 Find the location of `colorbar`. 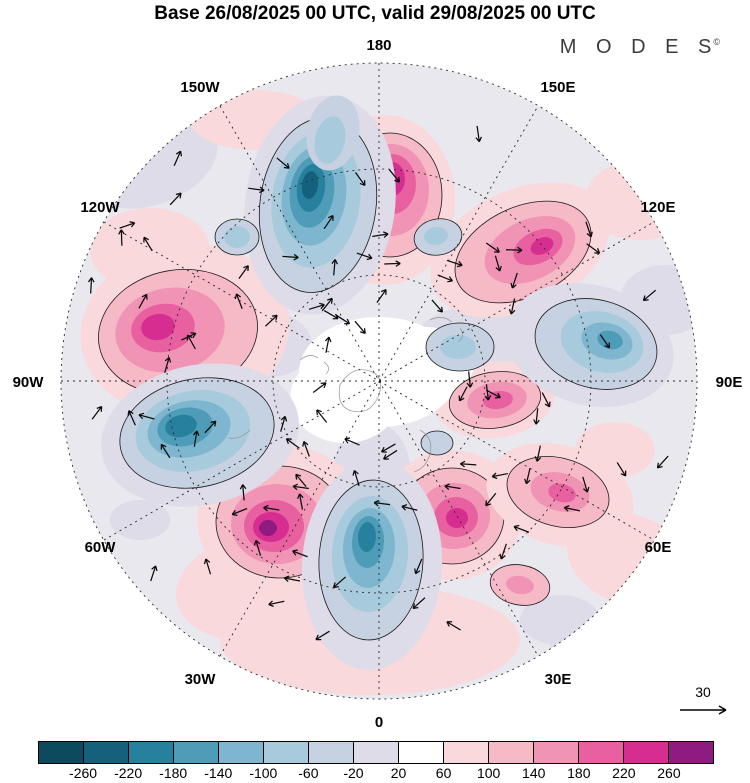

colorbar is located at coordinates (376, 752).